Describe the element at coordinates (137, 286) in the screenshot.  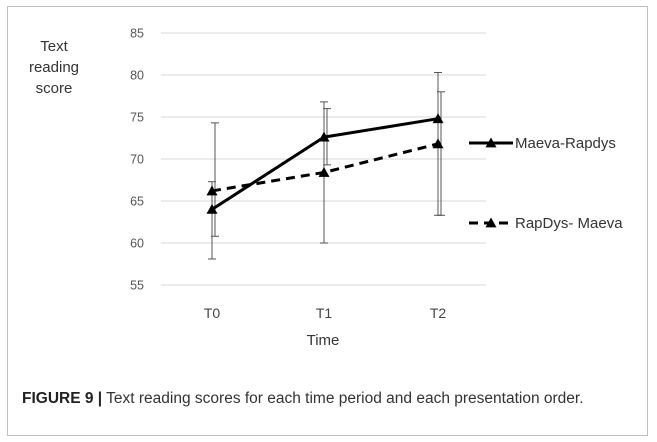
I see `y-tick-label: 55` at that location.